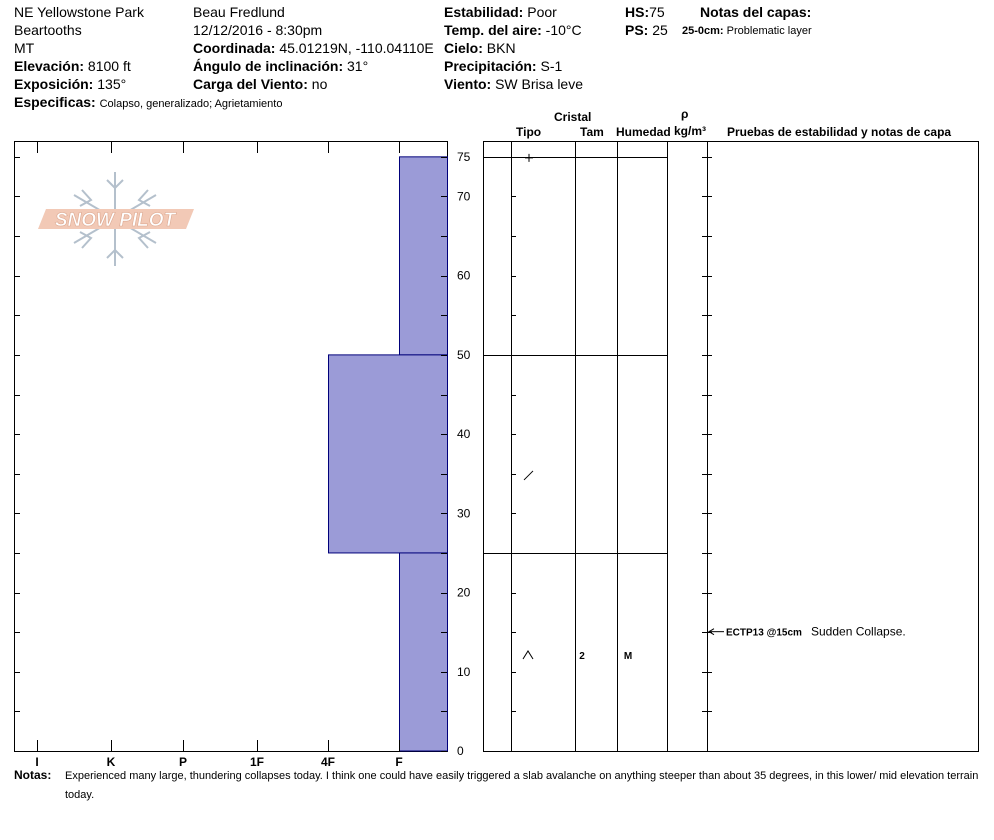 Image resolution: width=994 pixels, height=840 pixels. Describe the element at coordinates (539, 84) in the screenshot. I see `wind-value: SW Brisa leve` at that location.